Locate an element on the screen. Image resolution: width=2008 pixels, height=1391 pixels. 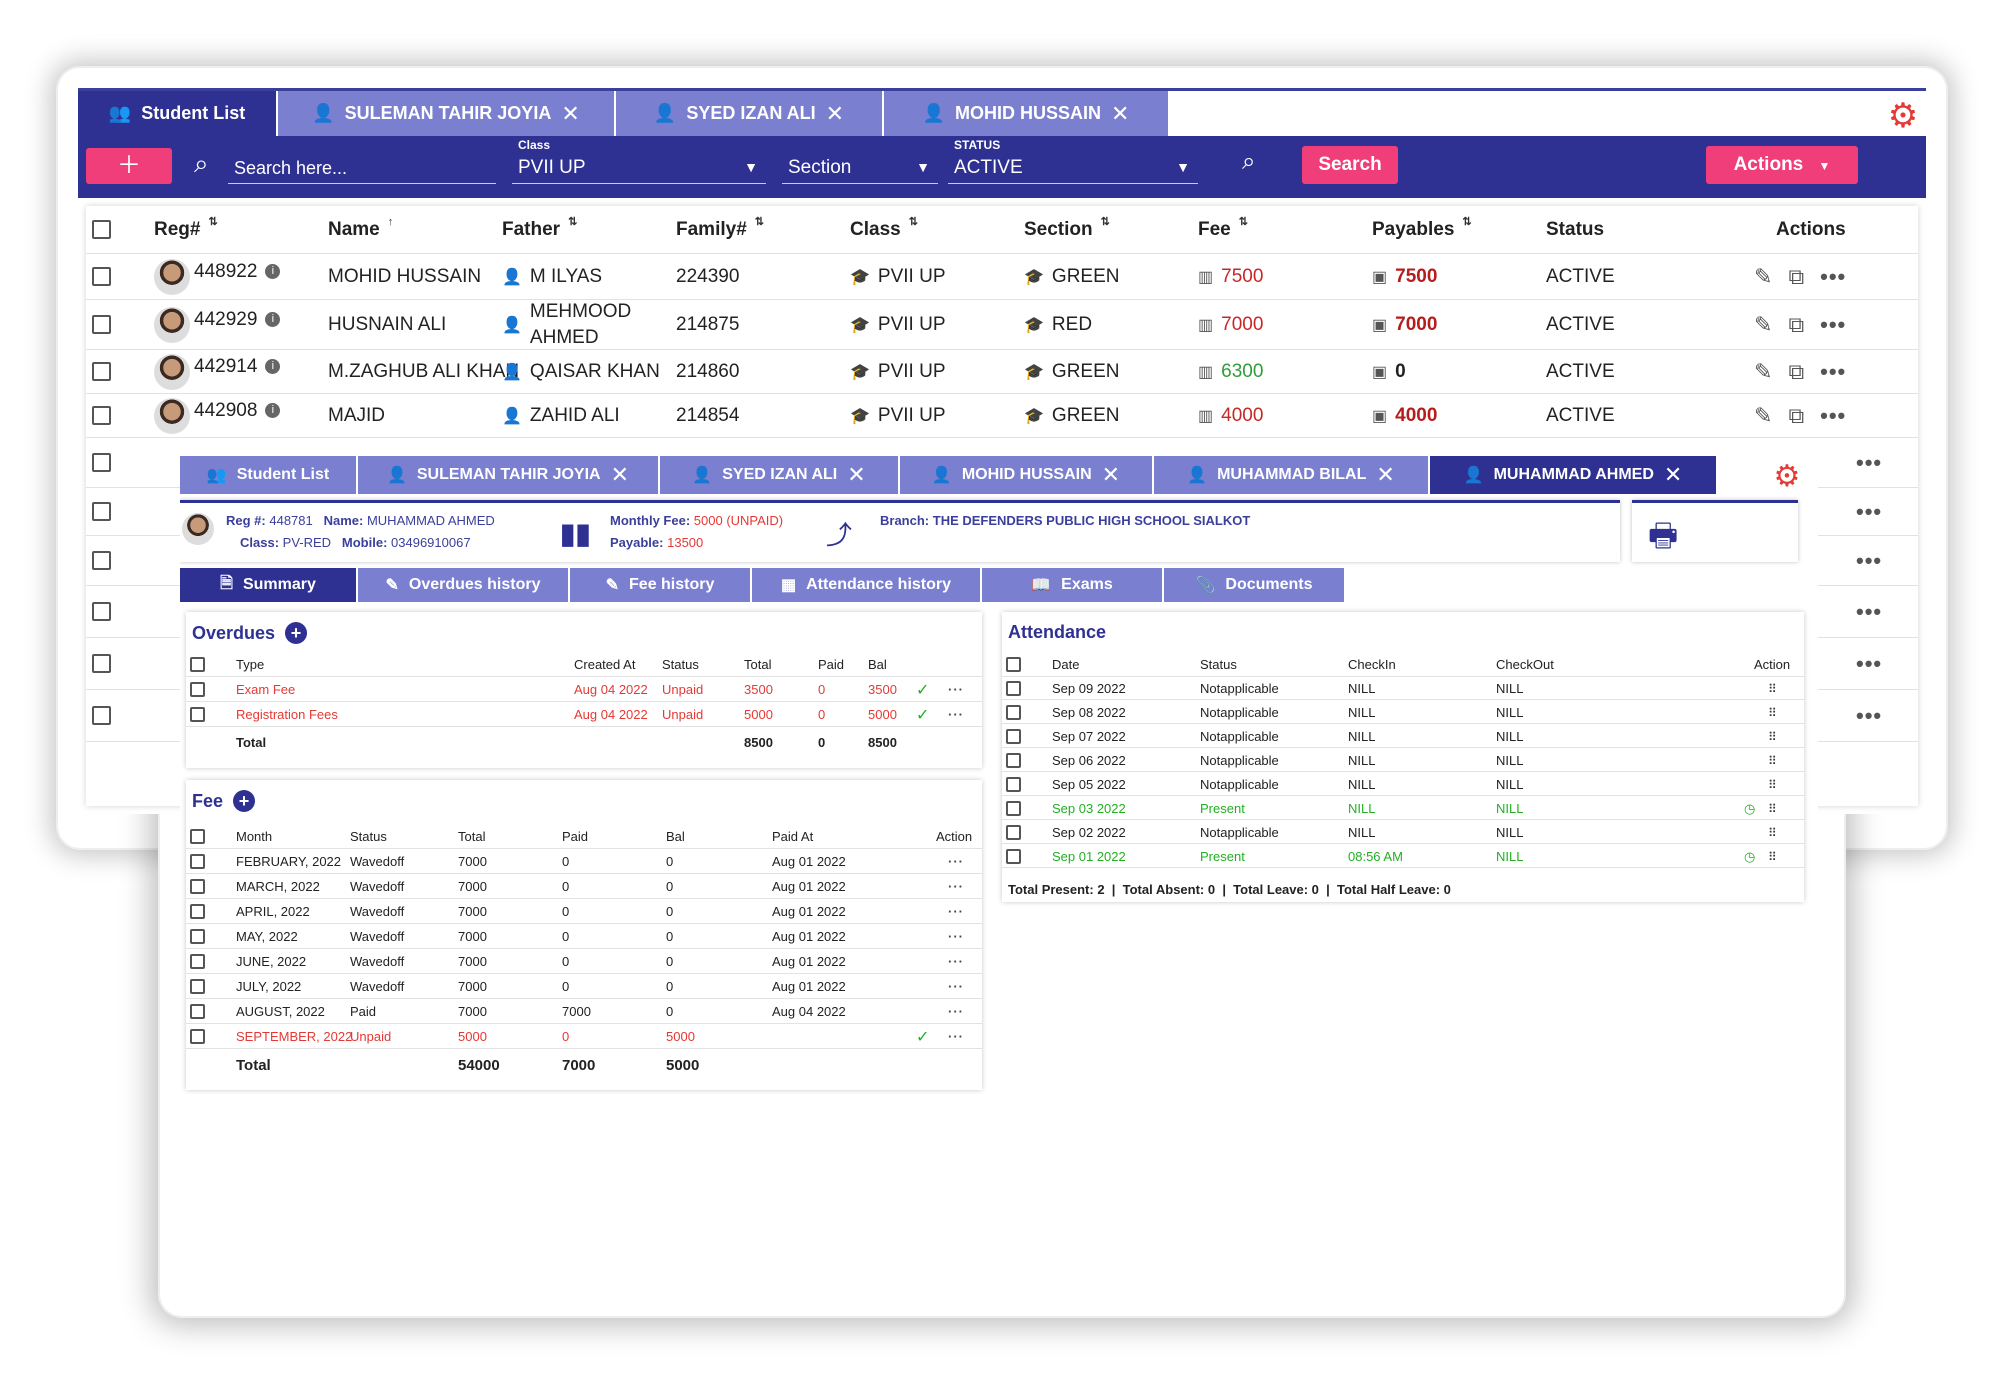
subtab-summary: 🗎 Summary is located at coordinates (269, 585).